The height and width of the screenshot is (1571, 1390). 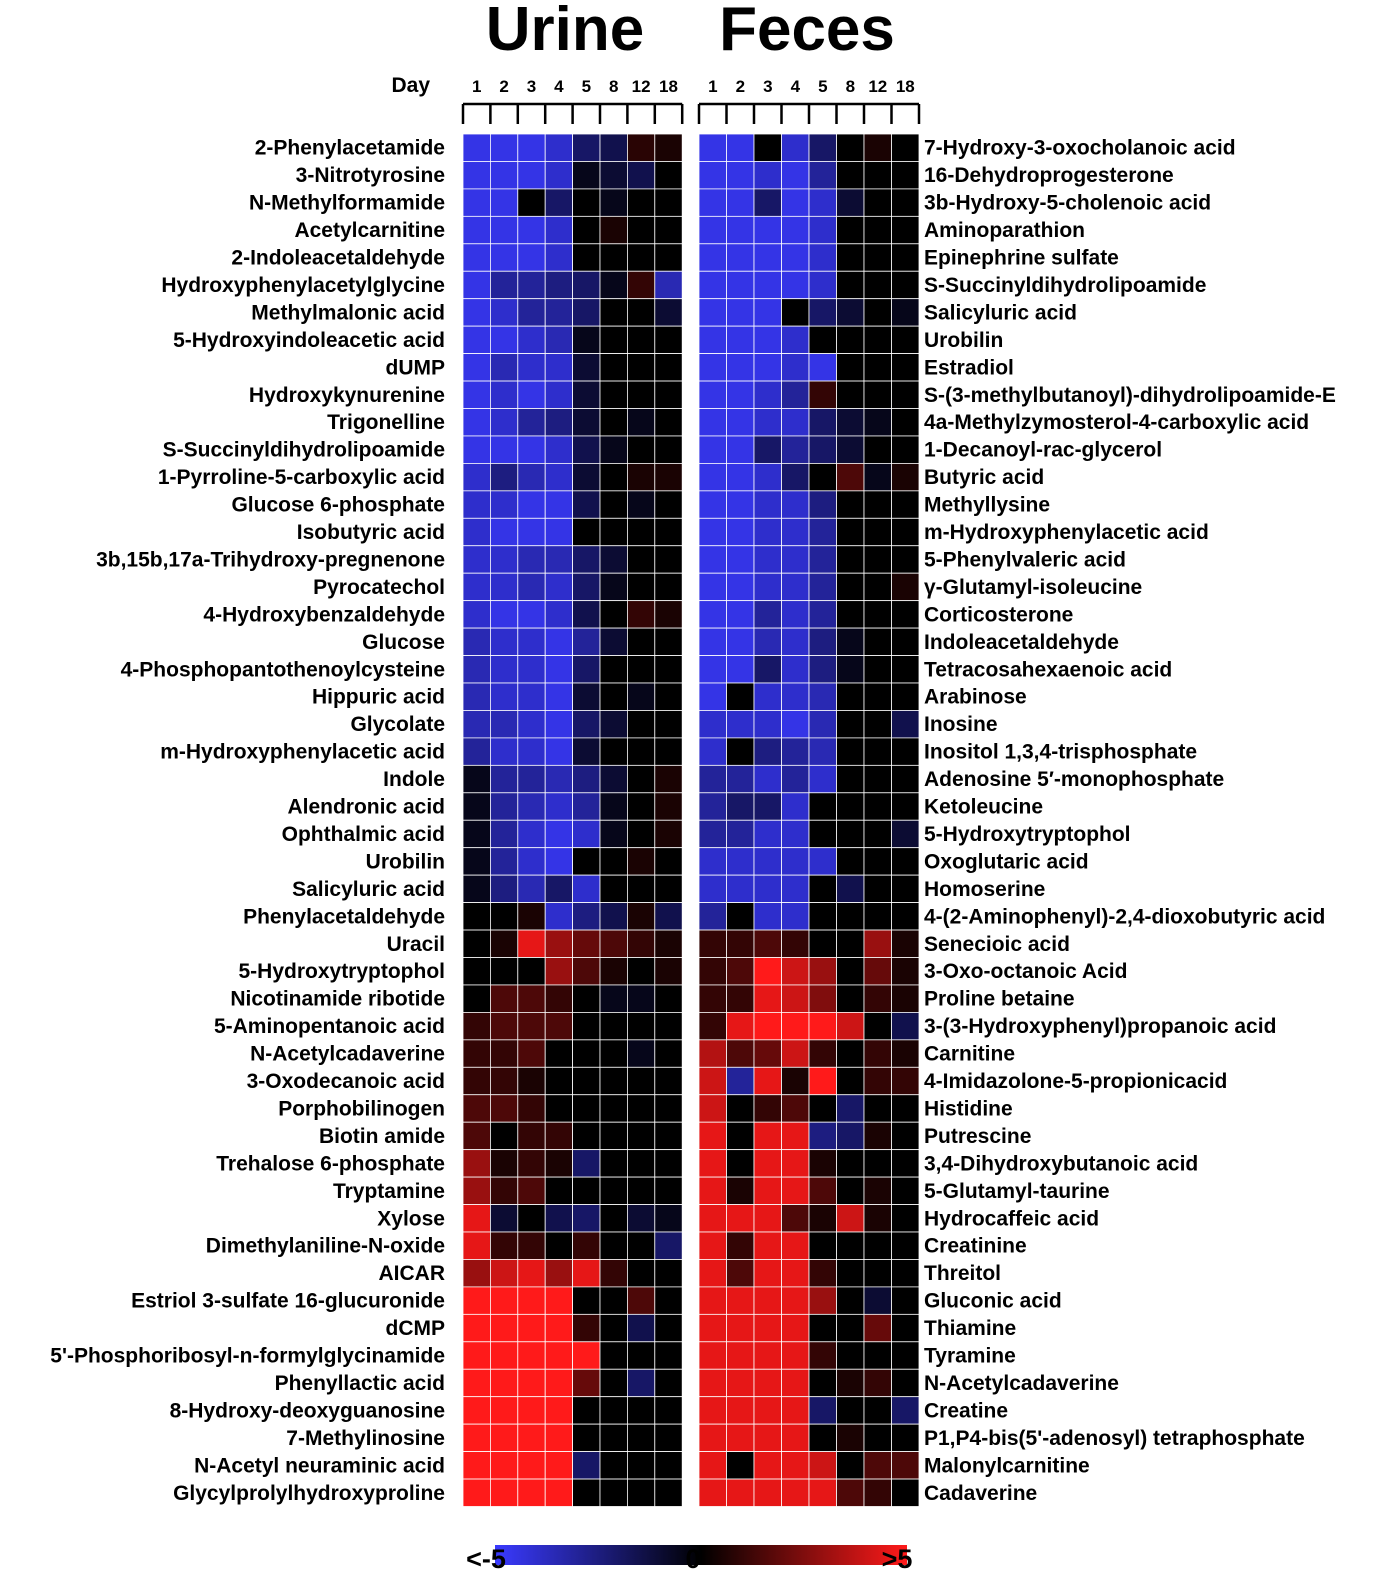 What do you see at coordinates (983, 807) in the screenshot?
I see `feces-row-label: Ketoleucine` at bounding box center [983, 807].